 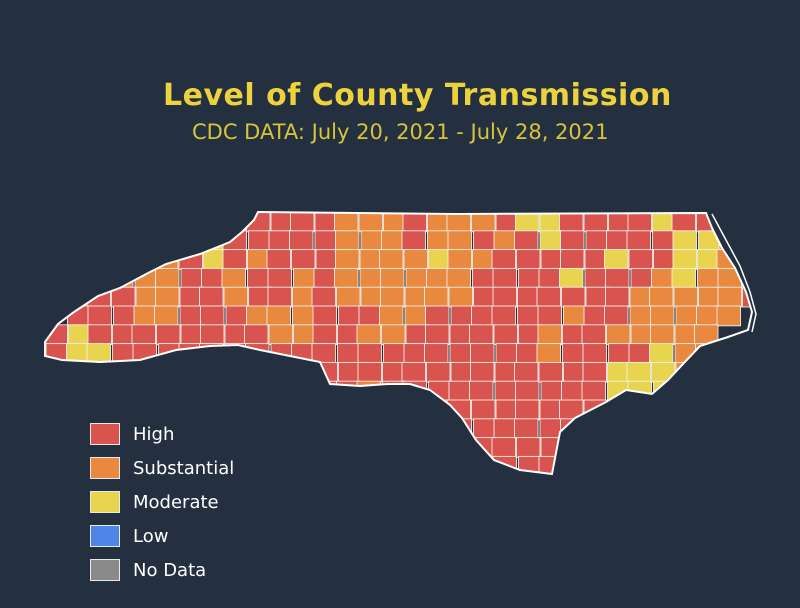 What do you see at coordinates (417, 95) in the screenshot?
I see `map-title: Level of County Transmission` at bounding box center [417, 95].